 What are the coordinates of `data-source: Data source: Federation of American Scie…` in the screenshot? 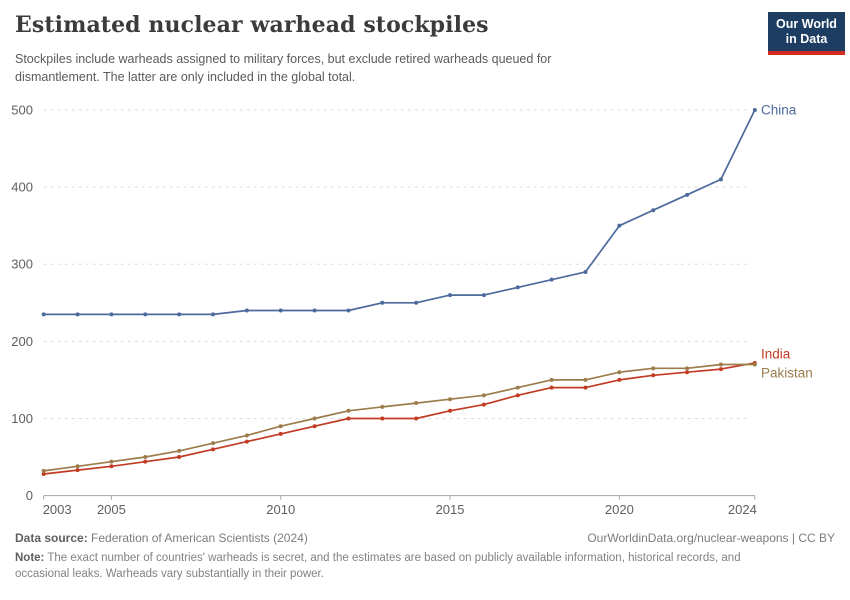 It's located at (161, 538).